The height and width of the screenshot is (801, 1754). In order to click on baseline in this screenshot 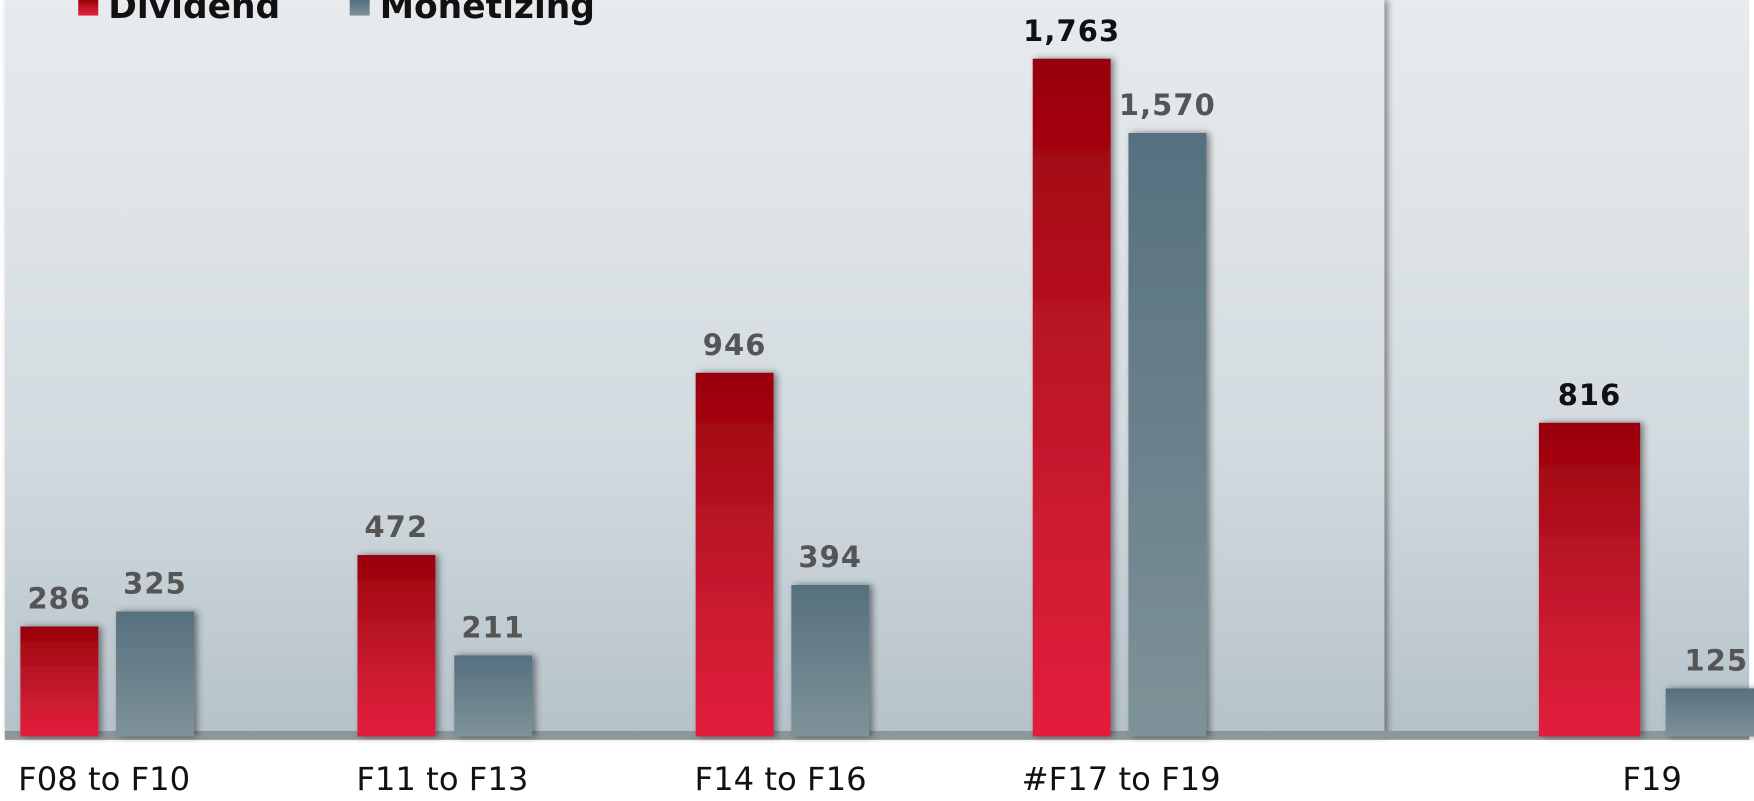, I will do `click(877, 735)`.